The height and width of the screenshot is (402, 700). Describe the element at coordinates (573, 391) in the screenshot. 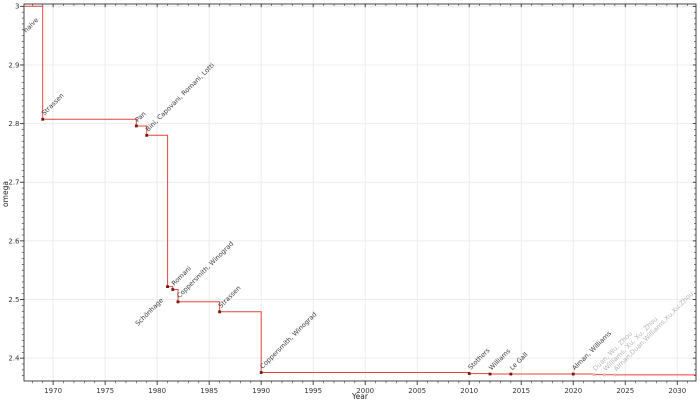

I see `x-tick-label: 2020` at that location.